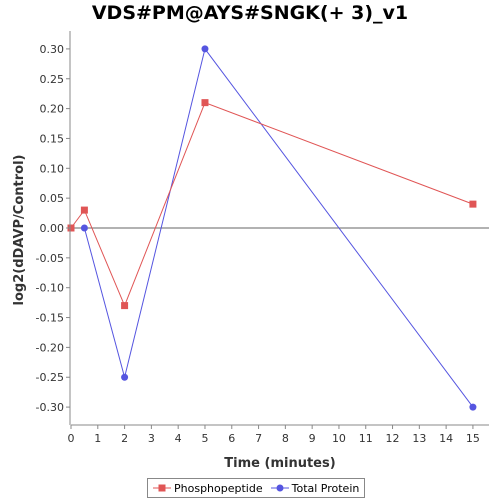 This screenshot has height=500, width=500. Describe the element at coordinates (50, 347) in the screenshot. I see `y-tick-label: -0.20` at that location.